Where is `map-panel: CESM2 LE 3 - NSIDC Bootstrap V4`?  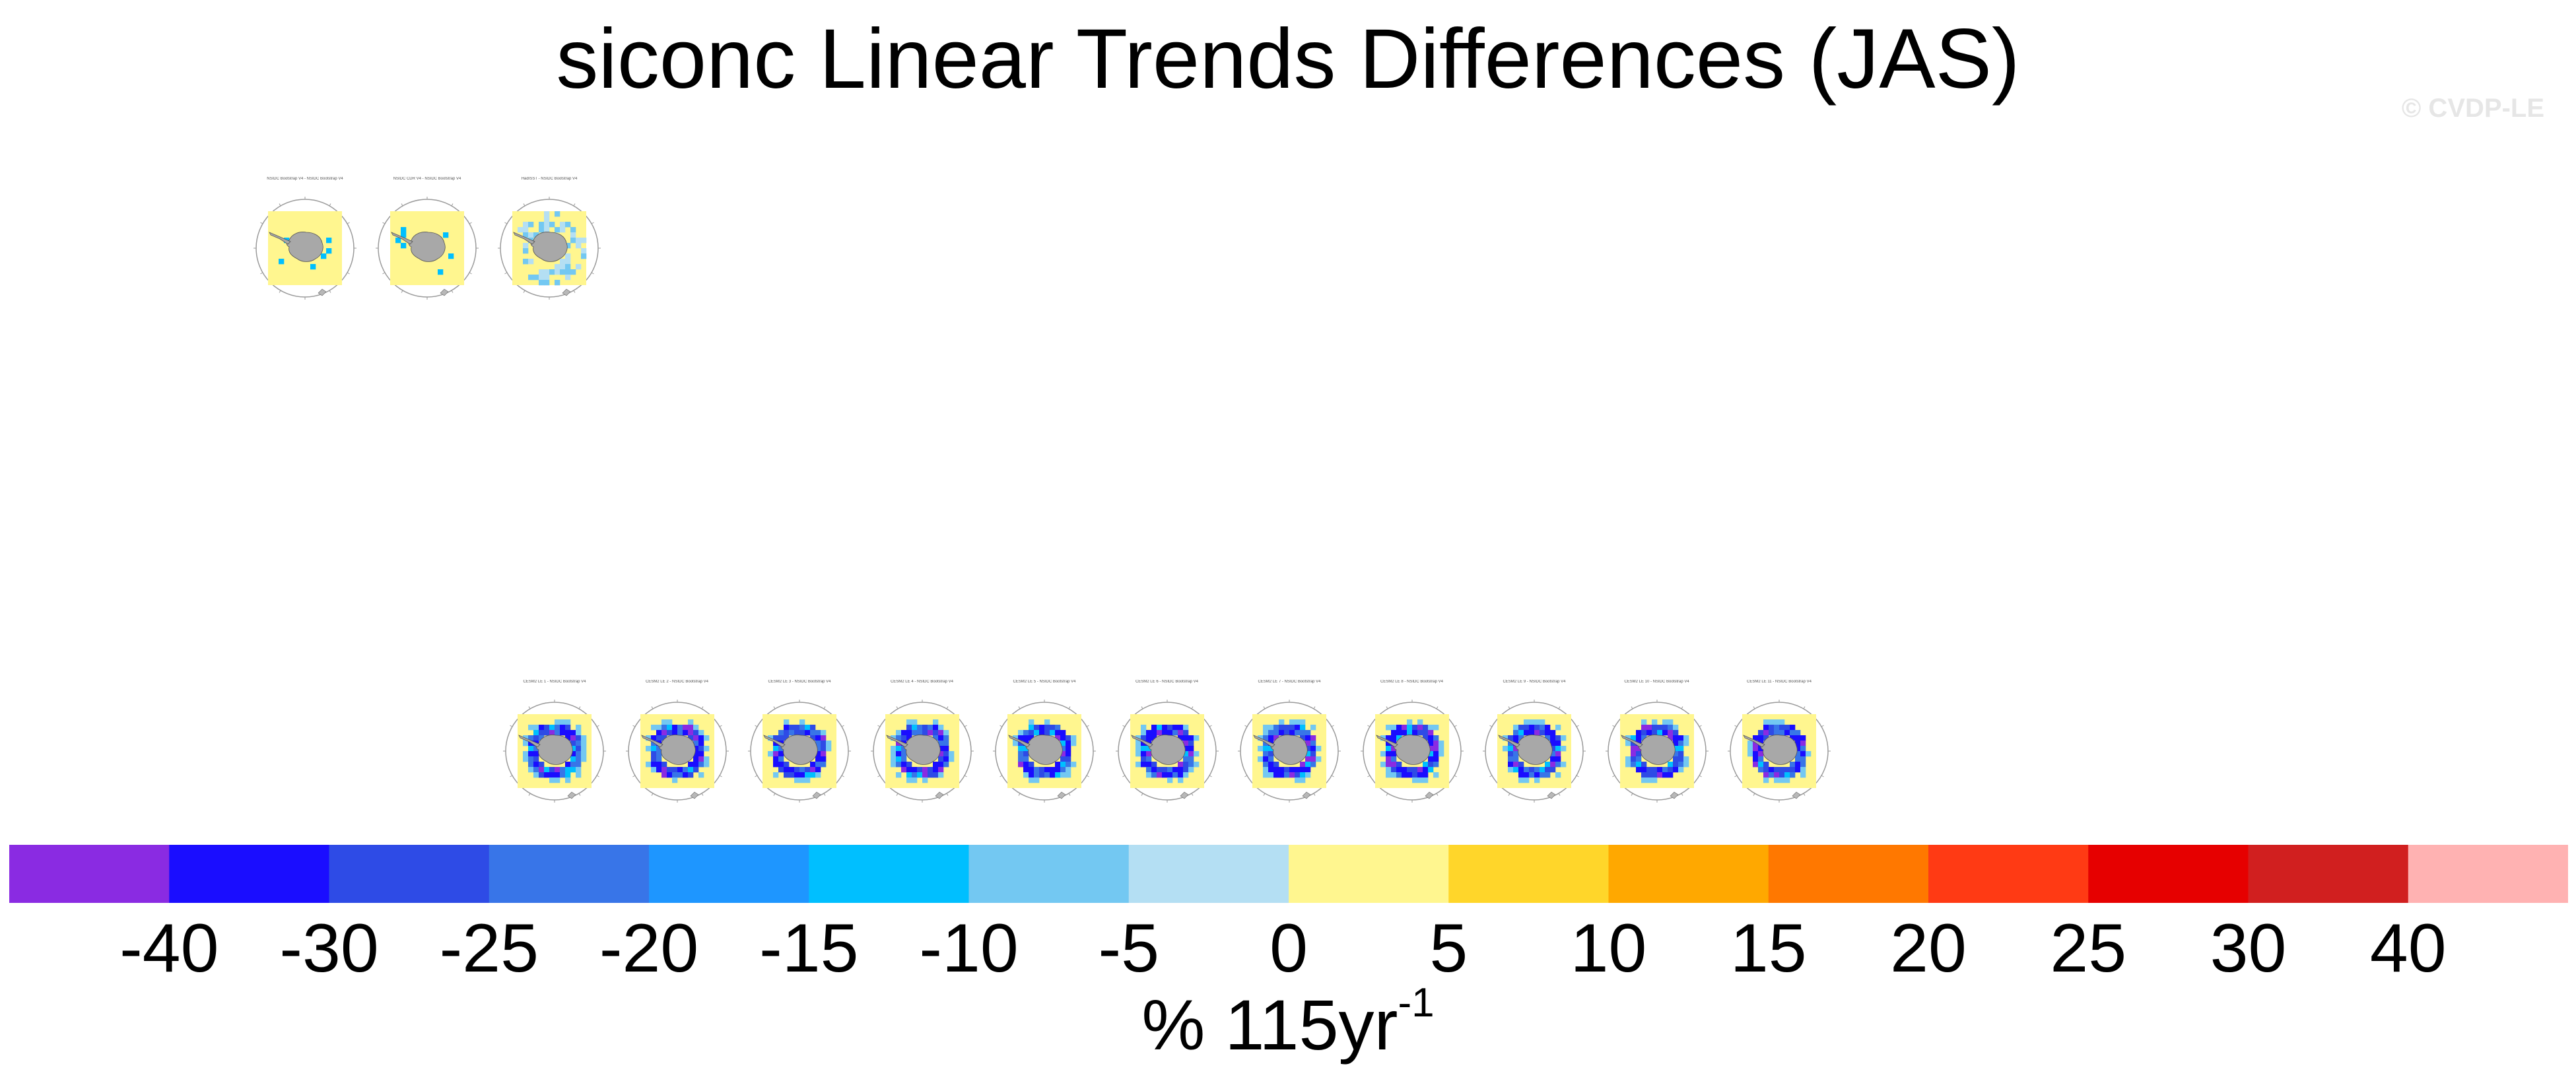 map-panel: CESM2 LE 3 - NSIDC Bootstrap V4 is located at coordinates (799, 747).